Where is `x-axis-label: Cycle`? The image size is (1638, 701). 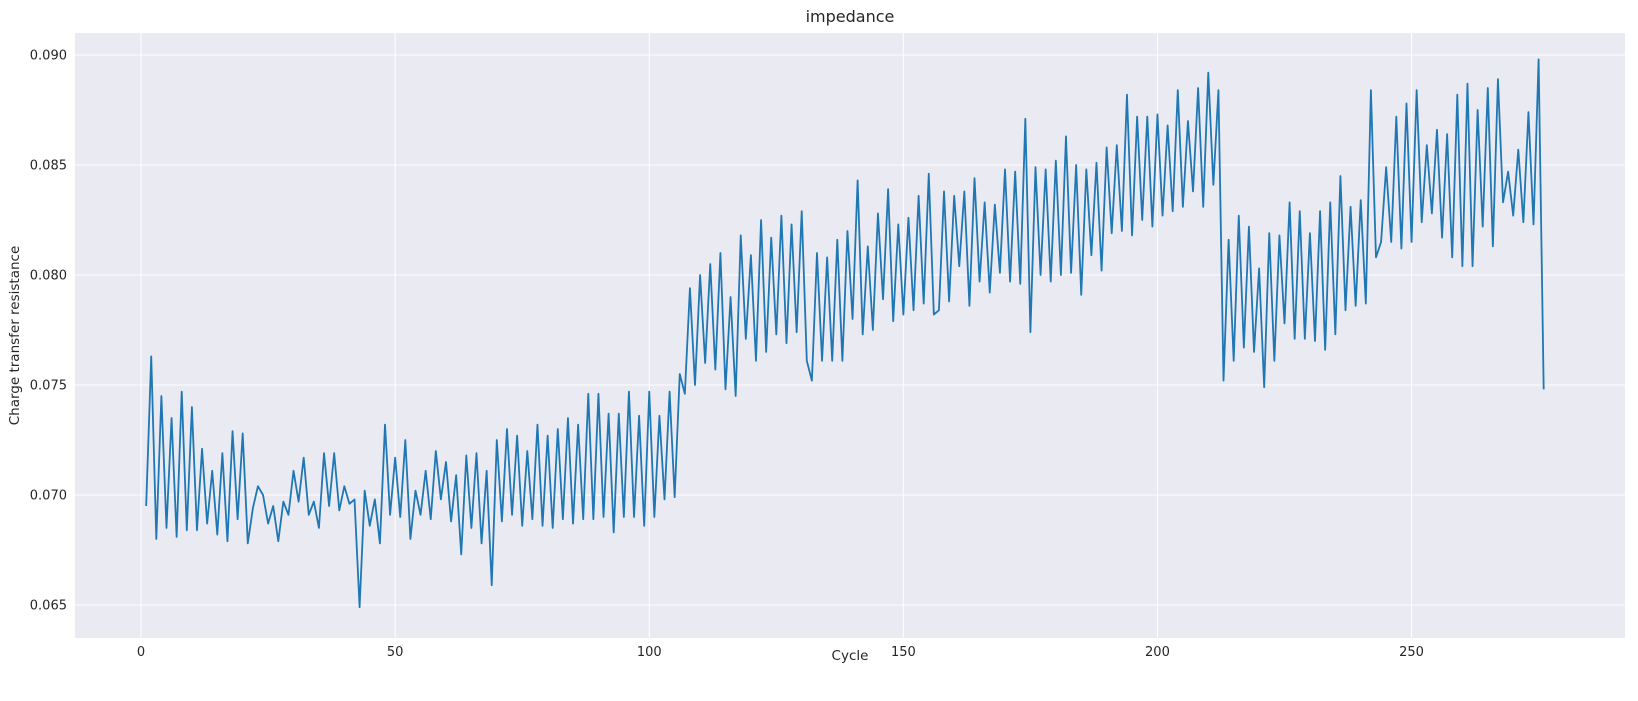 x-axis-label: Cycle is located at coordinates (850, 656).